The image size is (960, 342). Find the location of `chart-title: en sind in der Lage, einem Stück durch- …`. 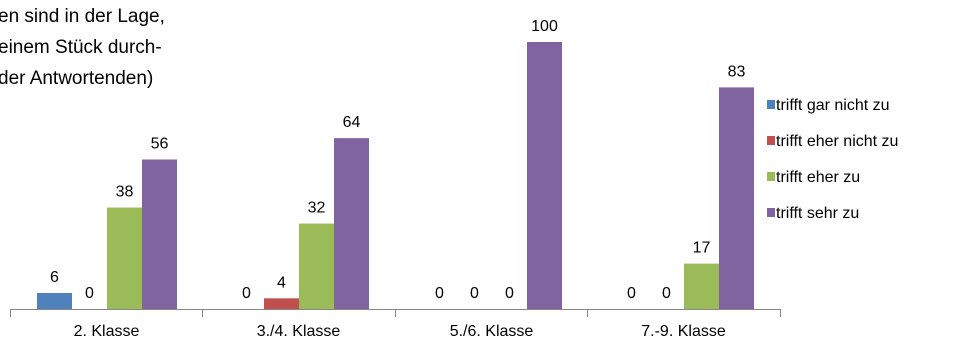

chart-title: en sind in der Lage, einem Stück durch- … is located at coordinates (82, 47).